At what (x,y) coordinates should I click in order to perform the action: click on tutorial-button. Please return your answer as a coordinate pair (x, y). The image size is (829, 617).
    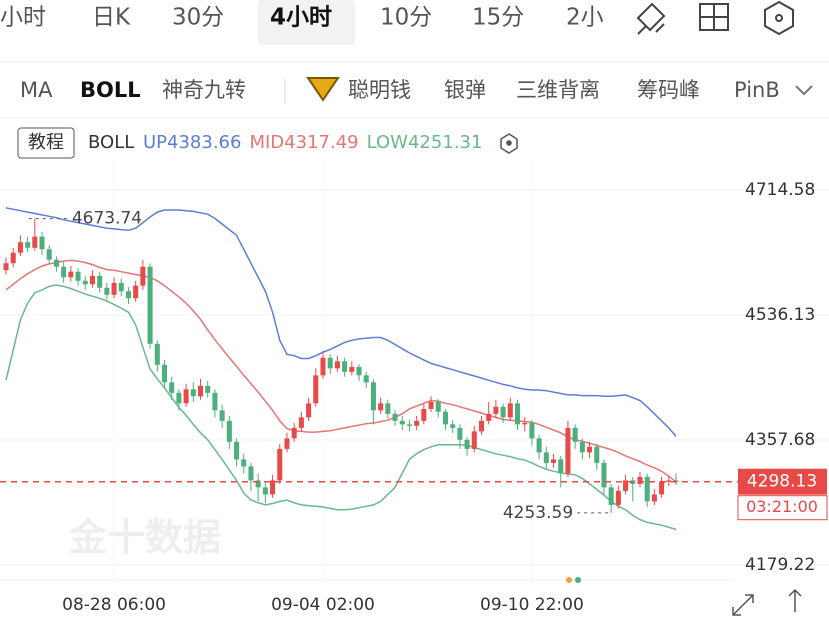
    Looking at the image, I should click on (46, 143).